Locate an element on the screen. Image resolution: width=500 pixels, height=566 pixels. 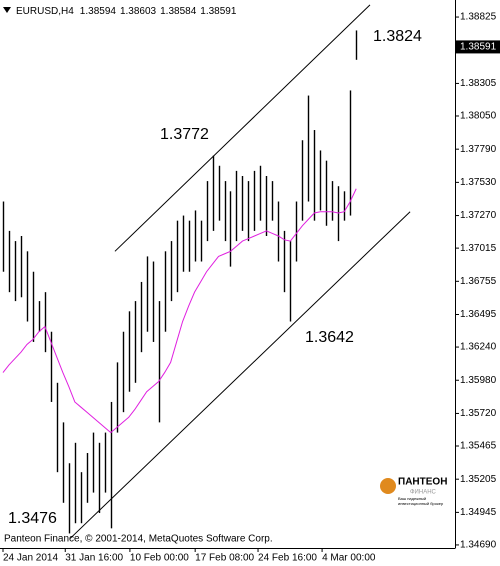
menu-icon is located at coordinates (7, 10).